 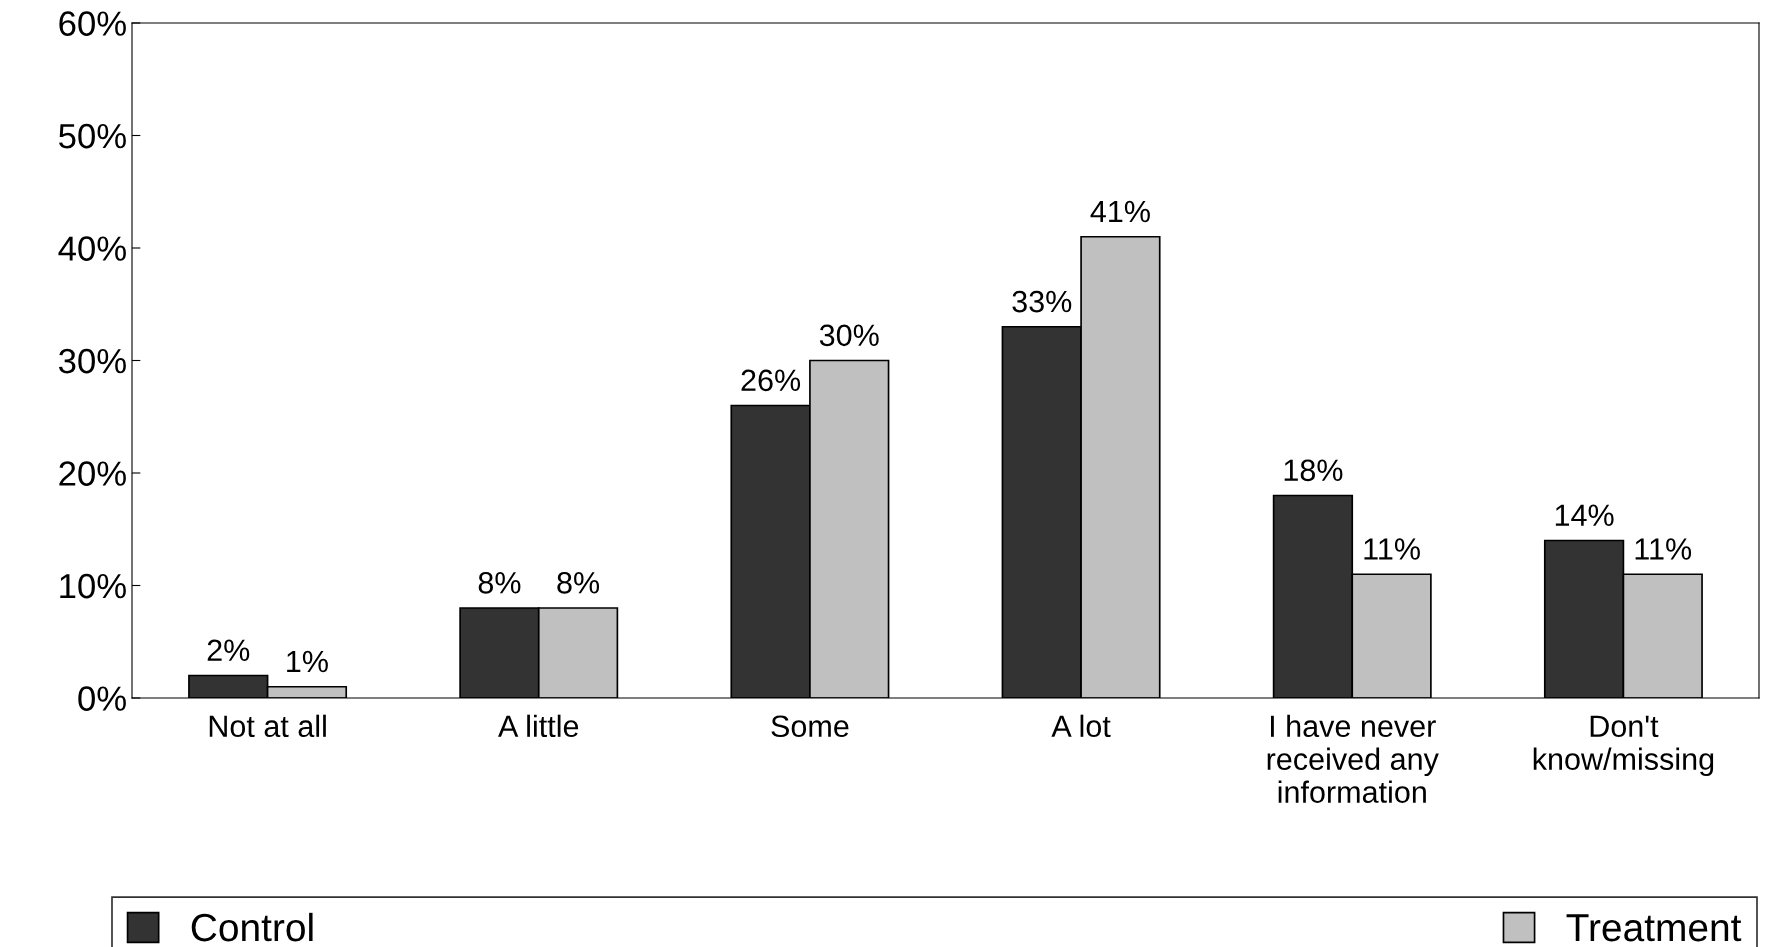 What do you see at coordinates (93, 586) in the screenshot?
I see `y-tick-label: 10%` at bounding box center [93, 586].